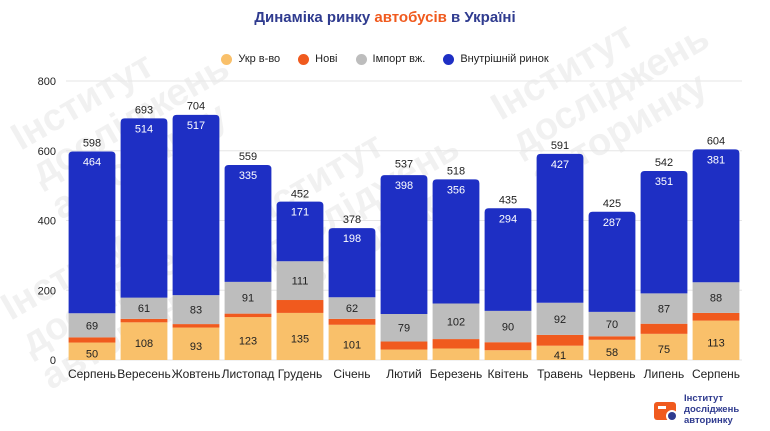 The image size is (770, 431). I want to click on total-label: 542, so click(664, 163).